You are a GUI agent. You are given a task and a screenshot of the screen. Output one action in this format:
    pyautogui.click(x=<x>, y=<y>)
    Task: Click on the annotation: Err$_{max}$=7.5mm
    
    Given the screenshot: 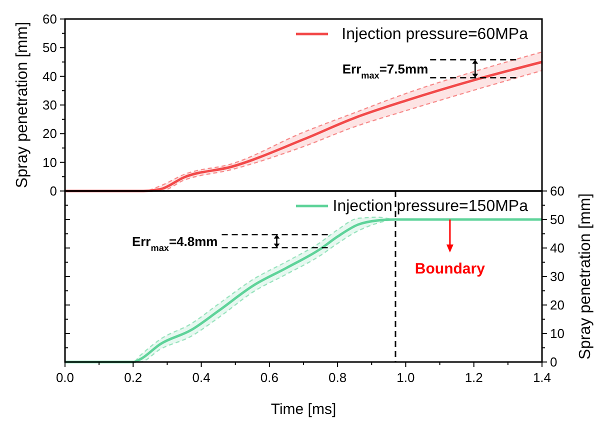 What is the action you would take?
    pyautogui.click(x=385, y=71)
    